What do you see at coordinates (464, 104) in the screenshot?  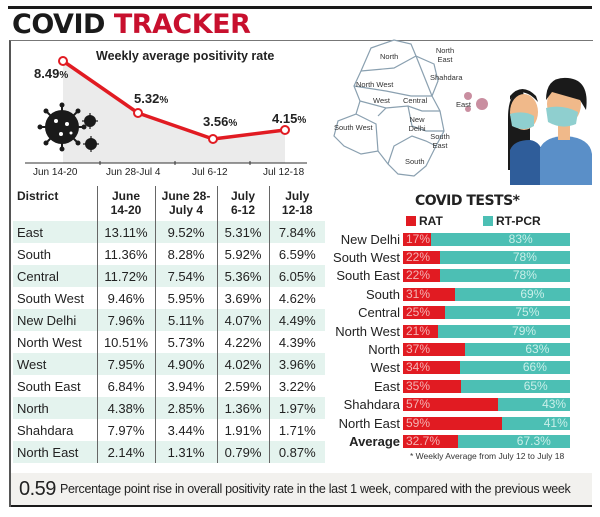 I see `map-label-east: East` at bounding box center [464, 104].